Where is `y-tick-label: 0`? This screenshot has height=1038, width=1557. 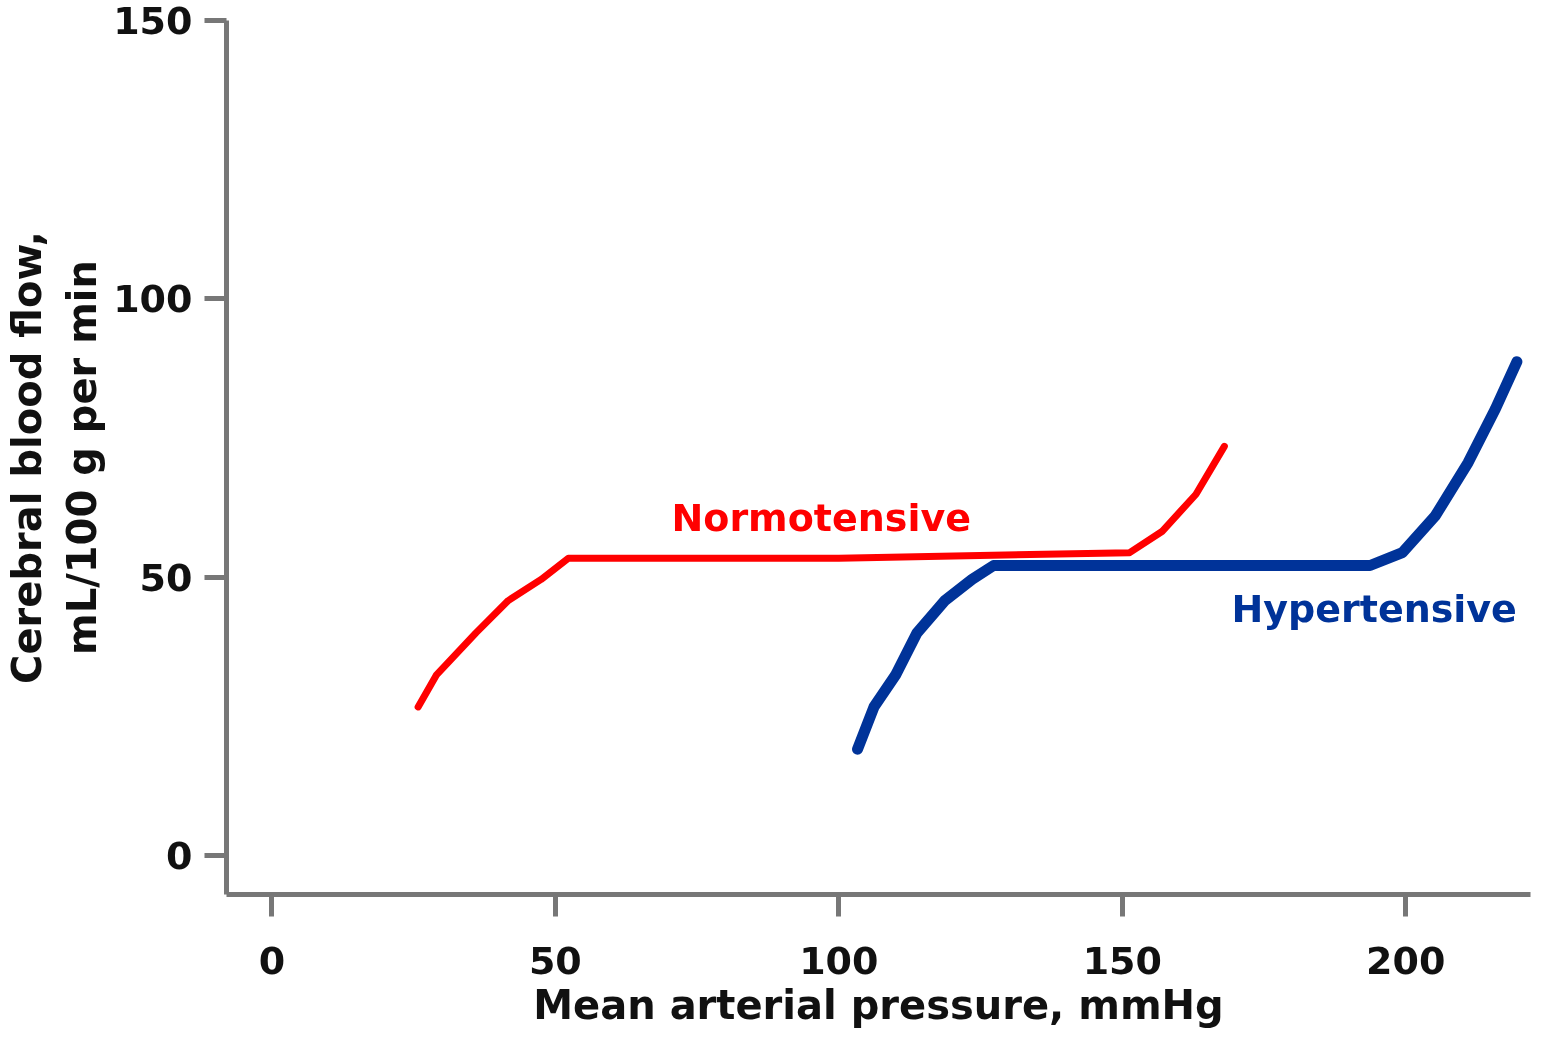
y-tick-label: 0 is located at coordinates (179, 856).